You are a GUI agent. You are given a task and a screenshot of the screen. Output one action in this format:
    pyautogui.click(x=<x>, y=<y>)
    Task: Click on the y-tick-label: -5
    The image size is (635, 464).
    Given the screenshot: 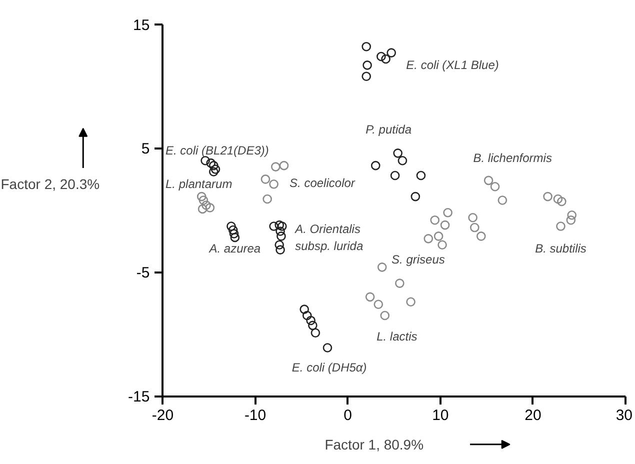 What is the action you would take?
    pyautogui.click(x=143, y=273)
    